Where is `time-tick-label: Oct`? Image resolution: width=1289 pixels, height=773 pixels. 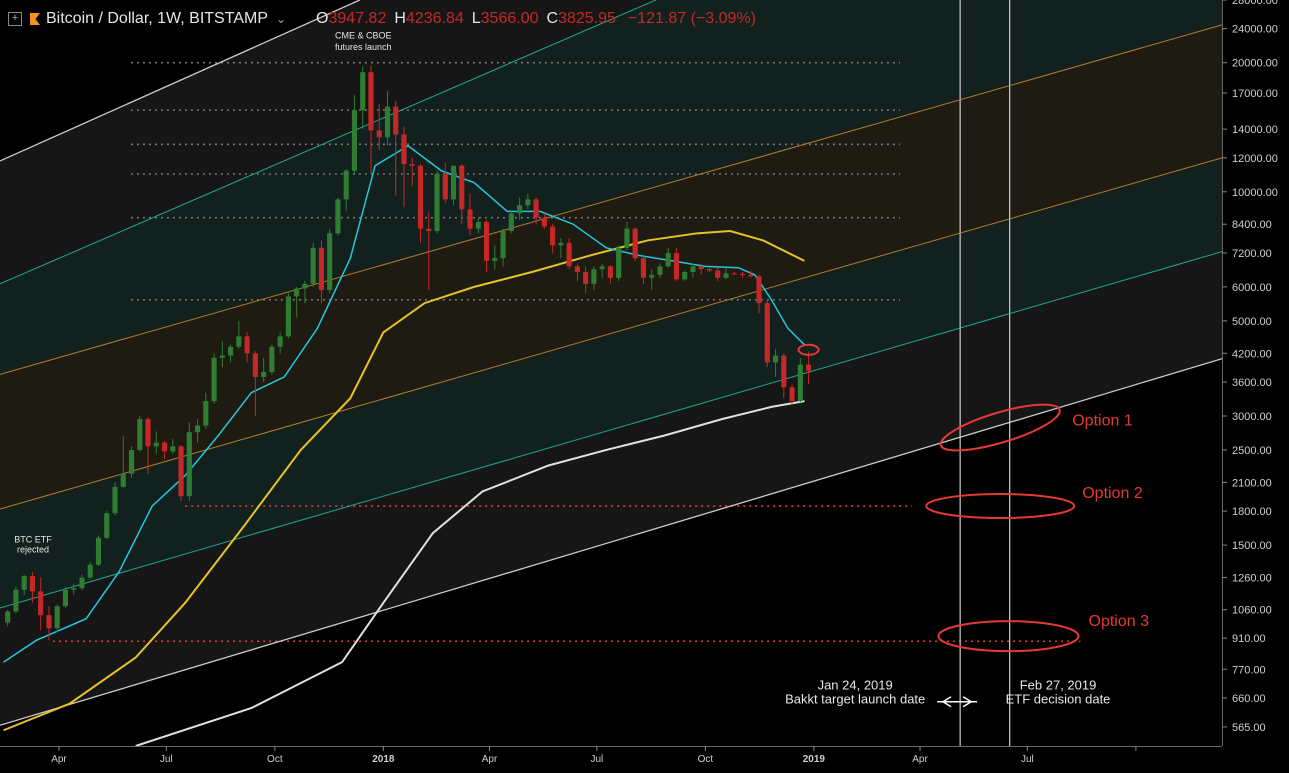
time-tick-label: Oct is located at coordinates (275, 759).